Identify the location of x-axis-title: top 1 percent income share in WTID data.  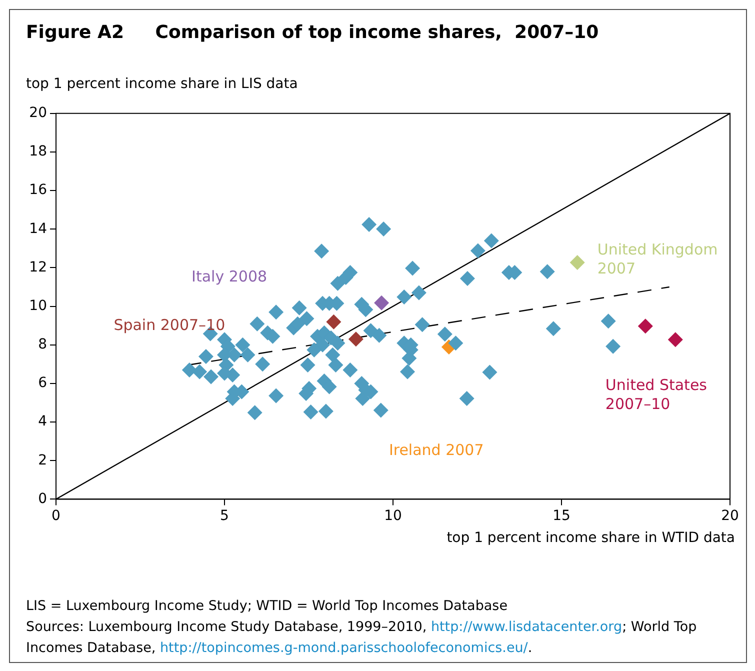
(590, 538).